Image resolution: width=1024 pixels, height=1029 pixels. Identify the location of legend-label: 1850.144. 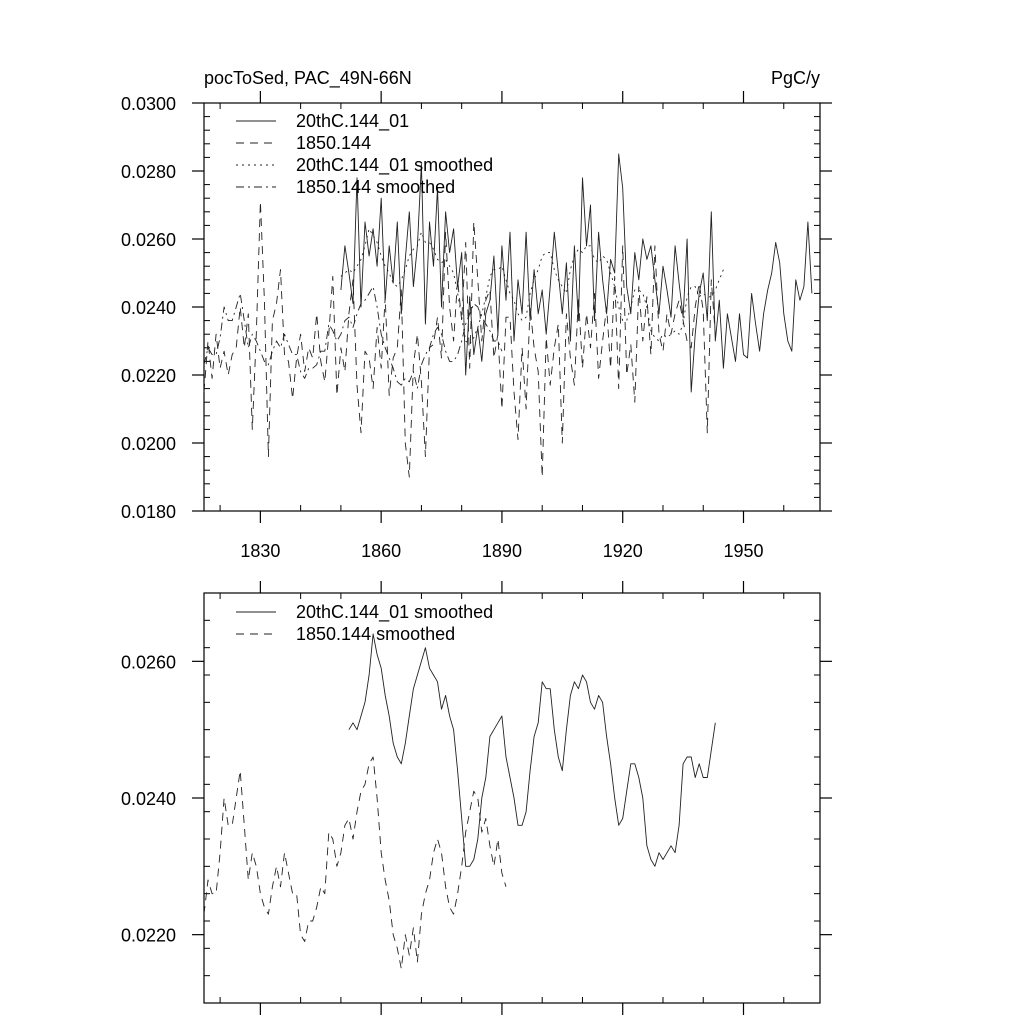
(333, 143).